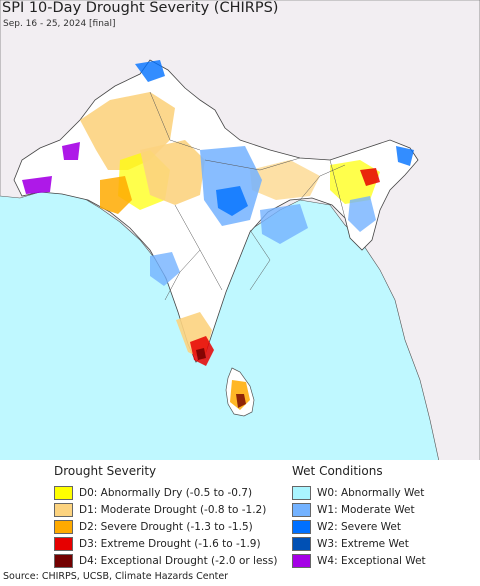 This screenshot has height=586, width=480. I want to click on w2-patch-north, so click(150, 71).